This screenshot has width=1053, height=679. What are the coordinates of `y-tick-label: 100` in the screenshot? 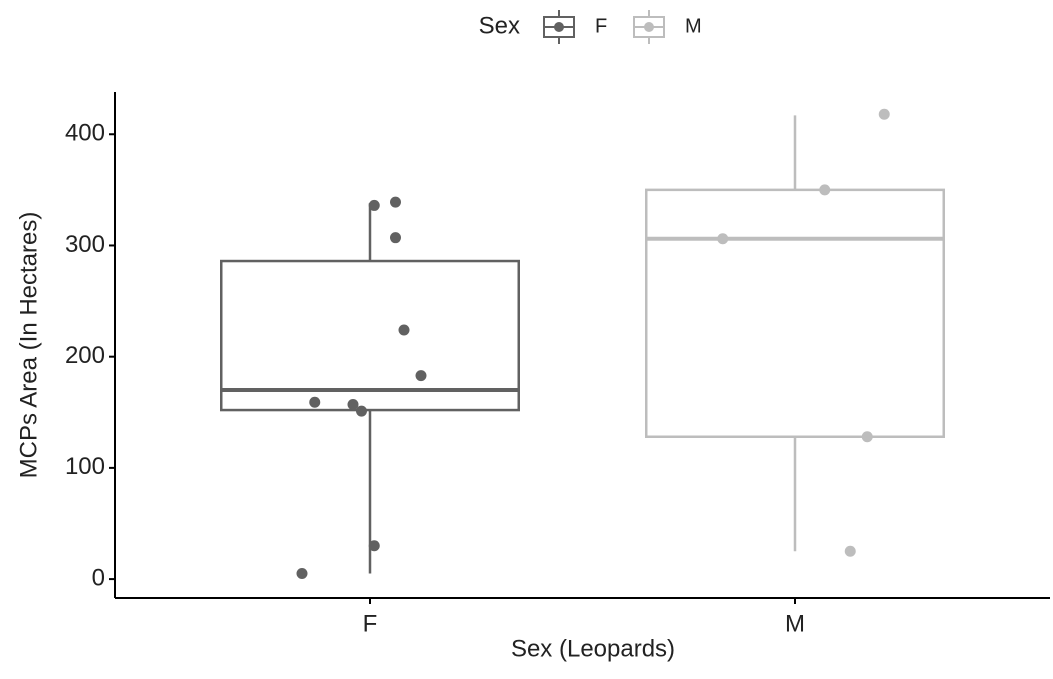 It's located at (85, 466).